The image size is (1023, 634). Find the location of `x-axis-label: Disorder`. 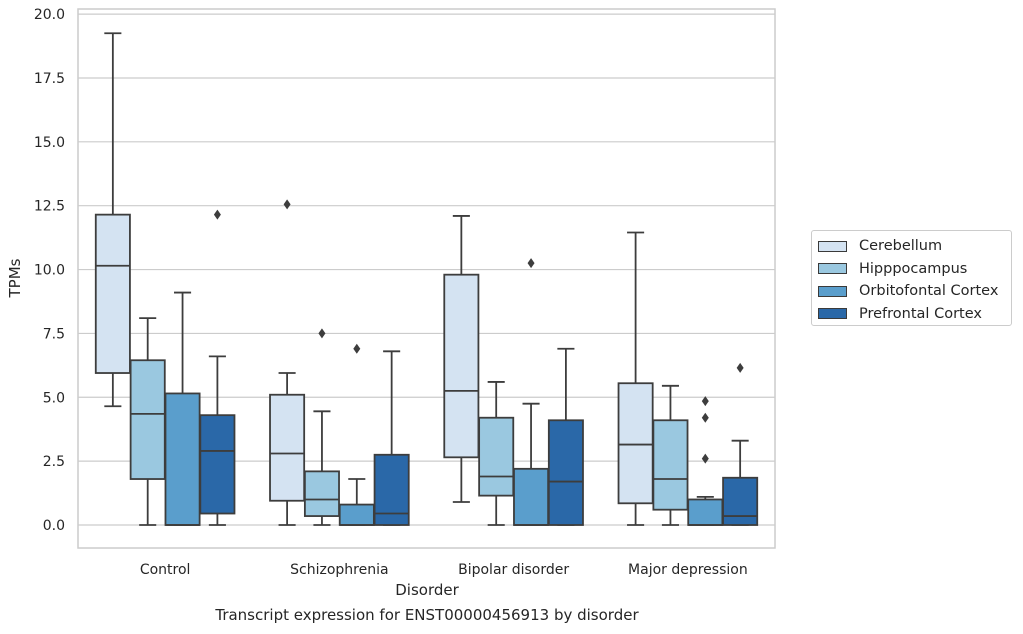

x-axis-label: Disorder is located at coordinates (427, 590).